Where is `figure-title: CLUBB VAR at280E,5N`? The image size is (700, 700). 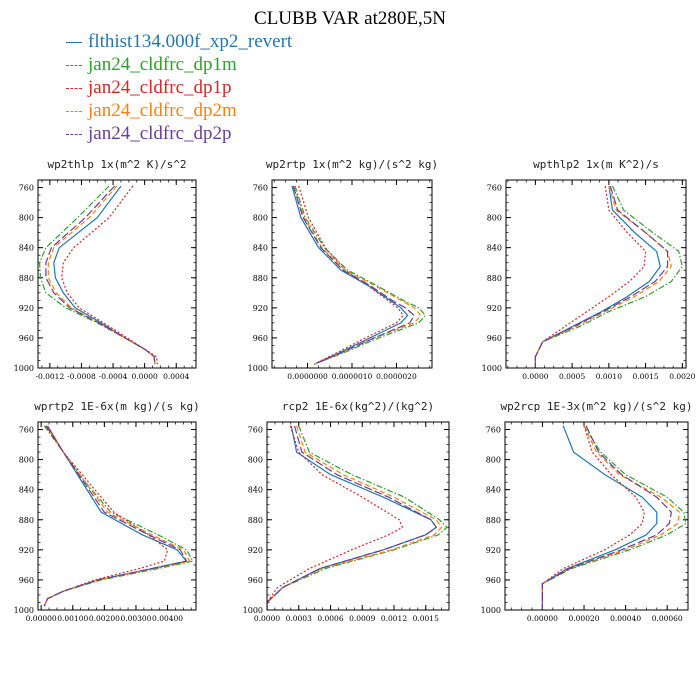
figure-title: CLUBB VAR at280E,5N is located at coordinates (350, 18).